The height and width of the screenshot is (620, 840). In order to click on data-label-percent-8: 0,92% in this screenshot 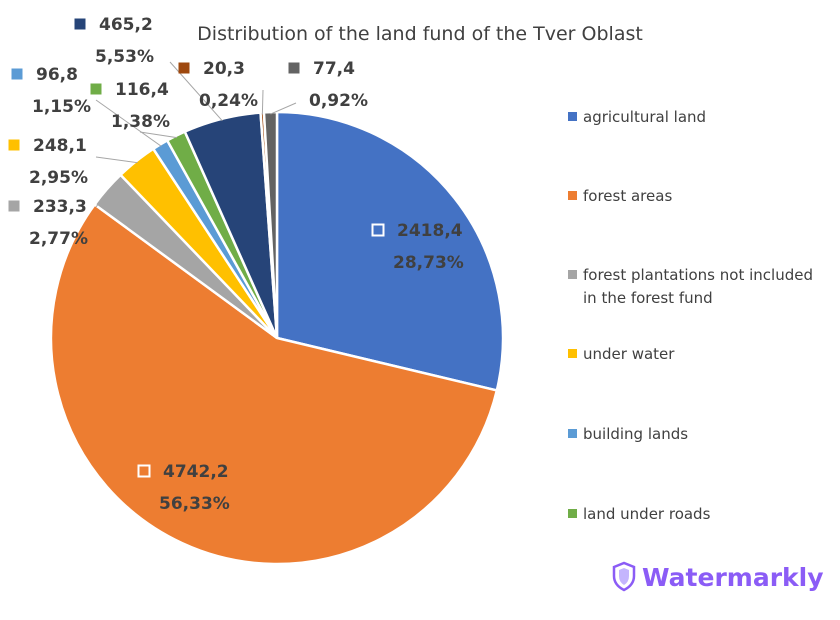, I will do `click(338, 101)`.